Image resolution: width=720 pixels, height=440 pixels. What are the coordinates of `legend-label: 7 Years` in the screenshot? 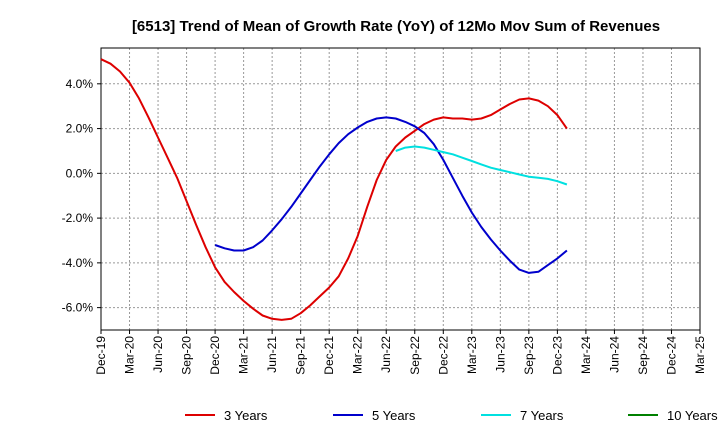 It's located at (542, 415).